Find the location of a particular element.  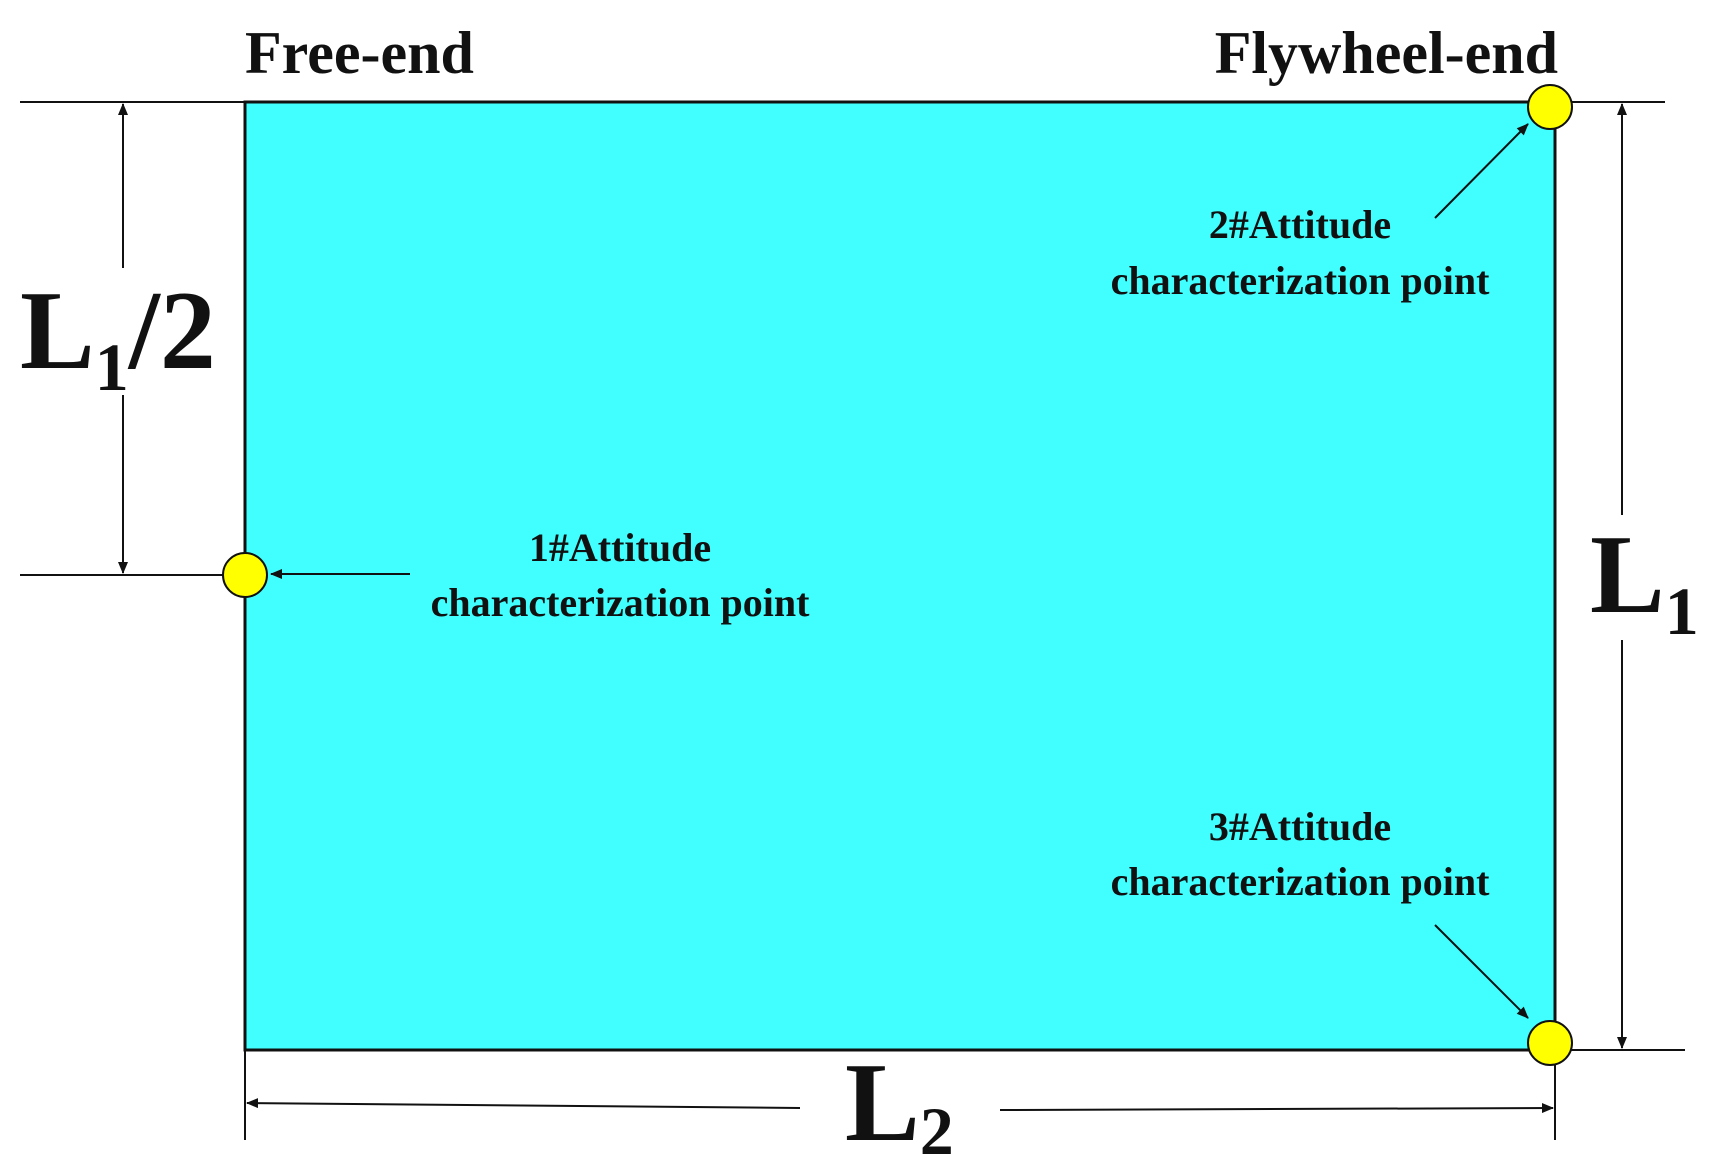

dimension-label-half-height: L1/2 is located at coordinates (118, 337).